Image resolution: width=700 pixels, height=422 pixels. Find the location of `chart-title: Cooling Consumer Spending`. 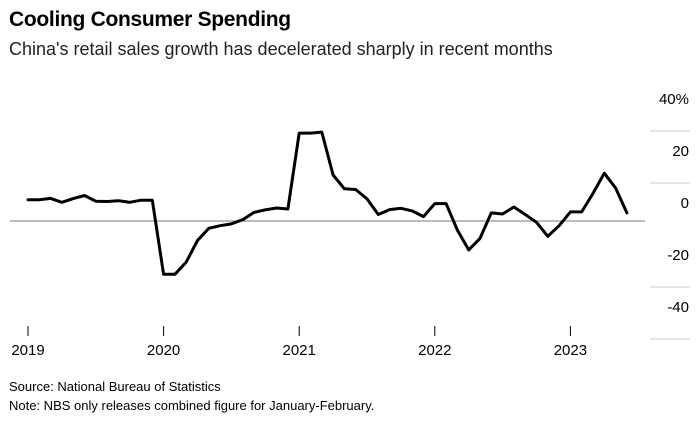

chart-title: Cooling Consumer Spending is located at coordinates (150, 19).